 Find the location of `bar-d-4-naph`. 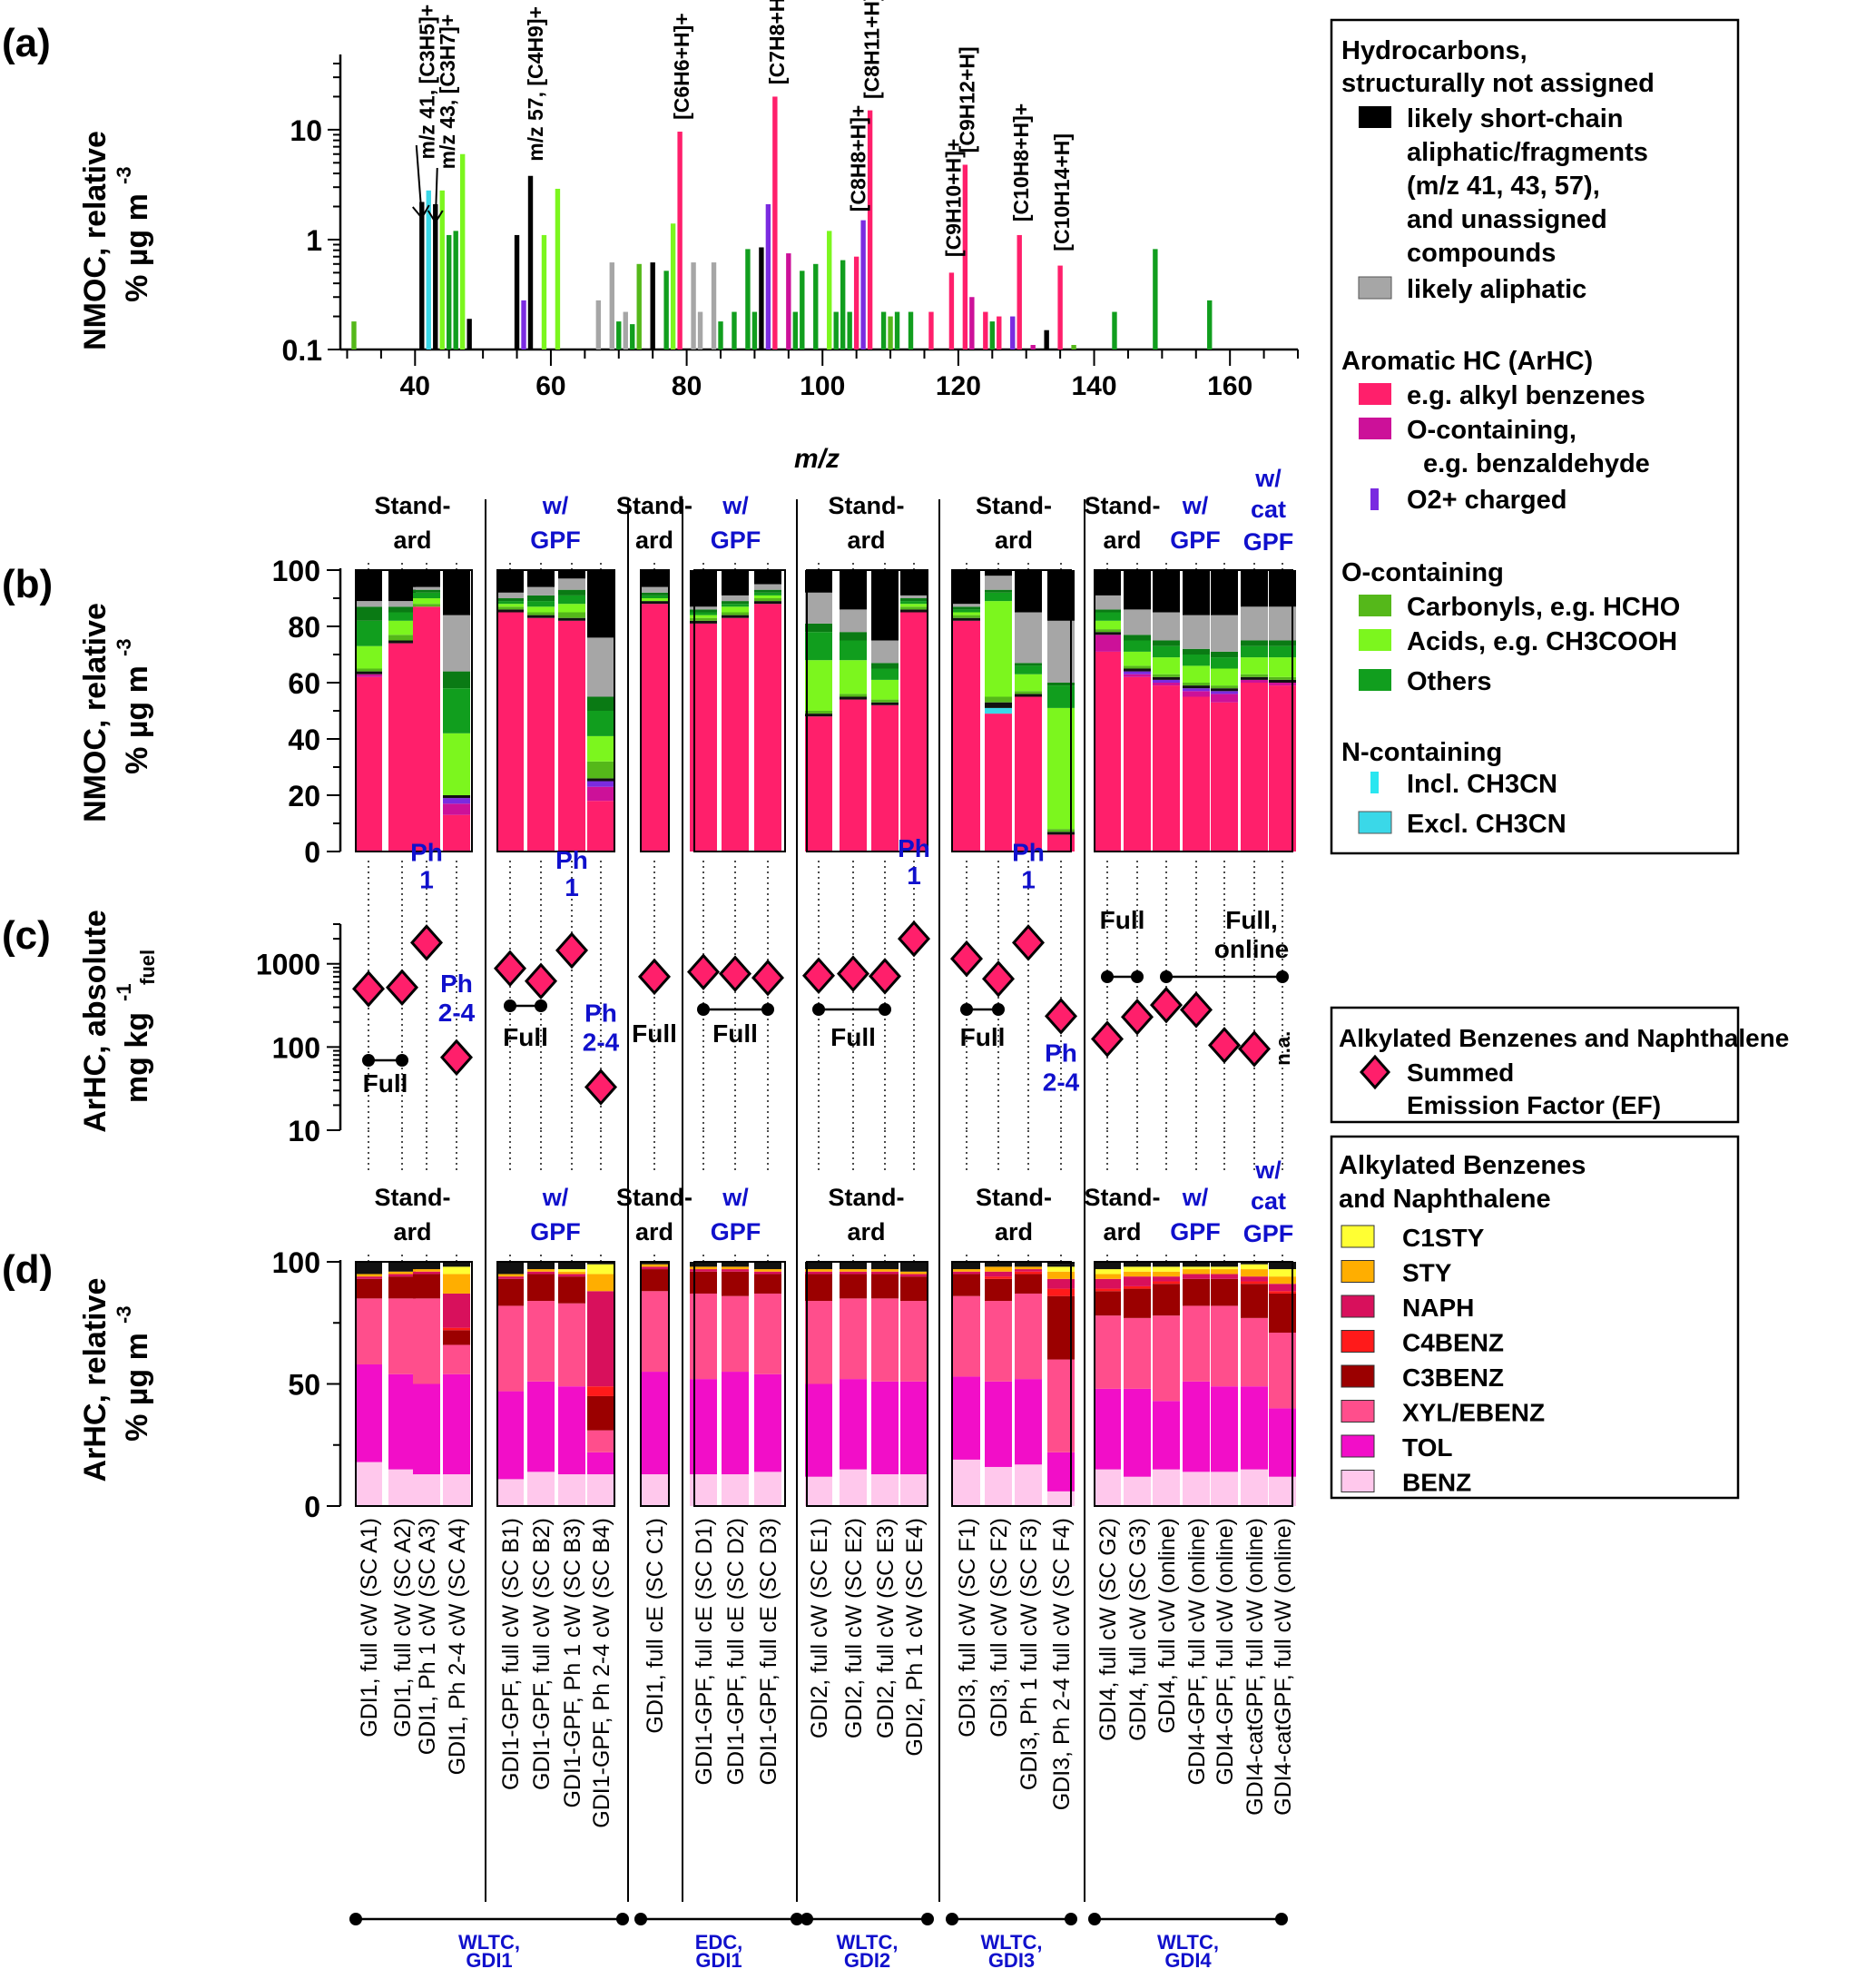

bar-d-4-naph is located at coordinates (510, 1277).